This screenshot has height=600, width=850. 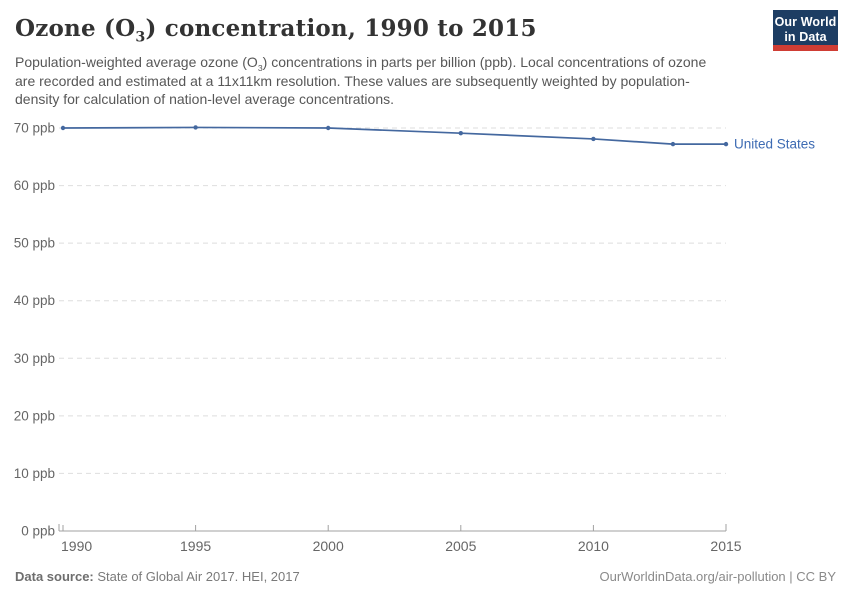 I want to click on y-axis-label: 50 ppb, so click(x=34, y=243).